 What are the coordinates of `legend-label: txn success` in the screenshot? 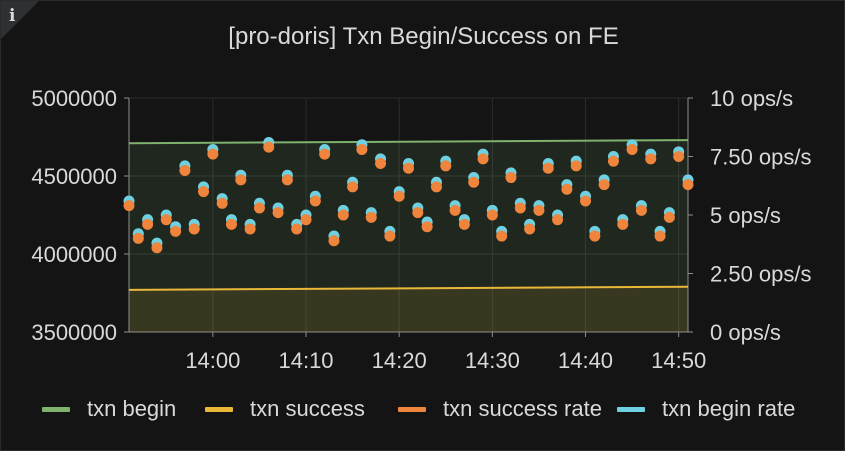 It's located at (307, 408).